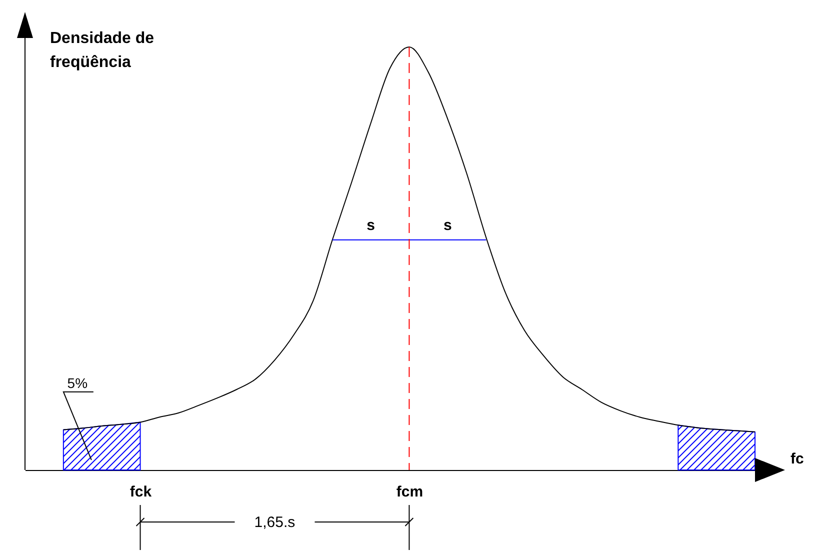  What do you see at coordinates (275, 522) in the screenshot?
I see `text: 1,65.s` at bounding box center [275, 522].